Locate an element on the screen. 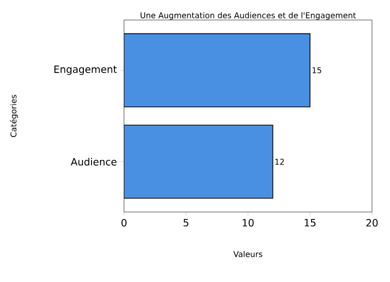 The width and height of the screenshot is (390, 282). y-tick-label: Audience is located at coordinates (93, 162).